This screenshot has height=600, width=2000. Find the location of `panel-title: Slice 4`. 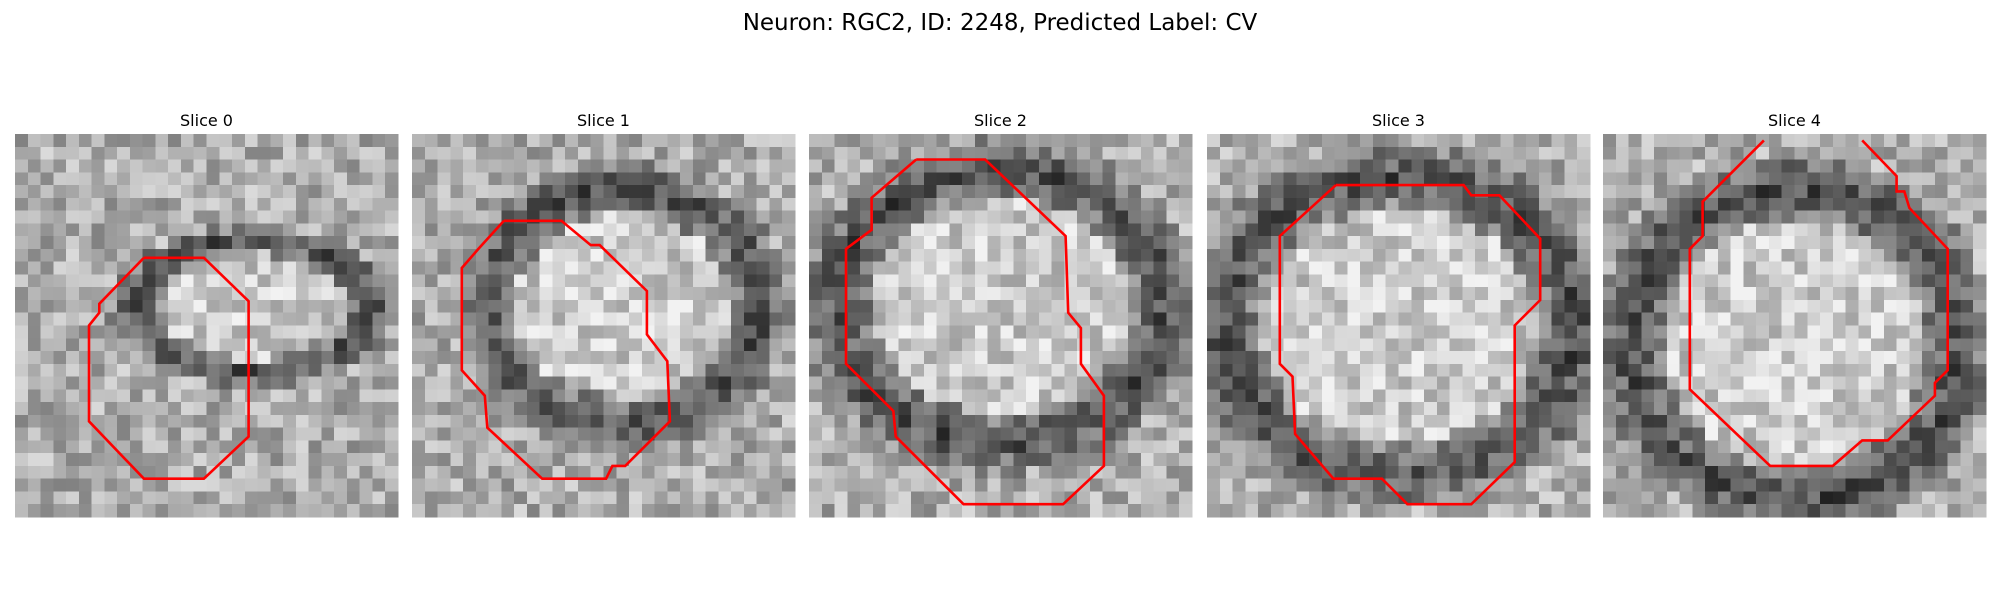

panel-title: Slice 4 is located at coordinates (1794, 120).